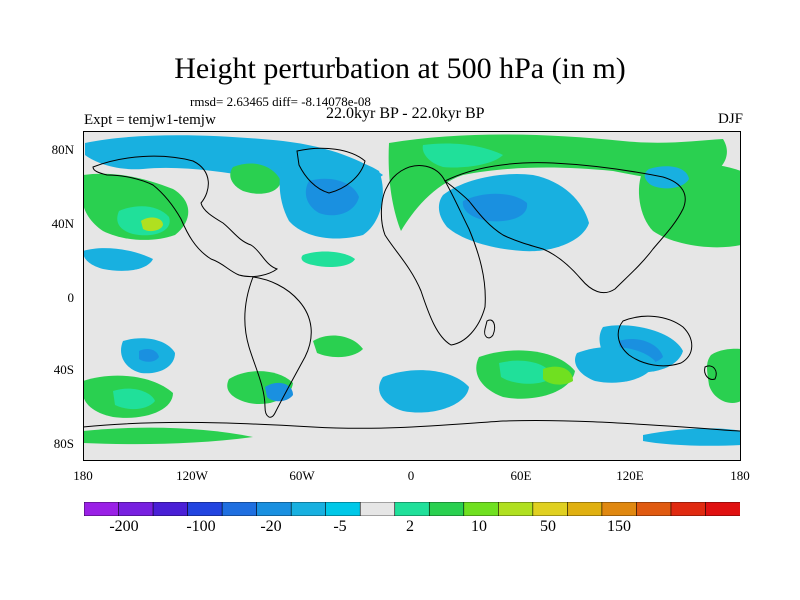 The image size is (800, 600). What do you see at coordinates (410, 526) in the screenshot?
I see `colorbar-label: 2` at bounding box center [410, 526].